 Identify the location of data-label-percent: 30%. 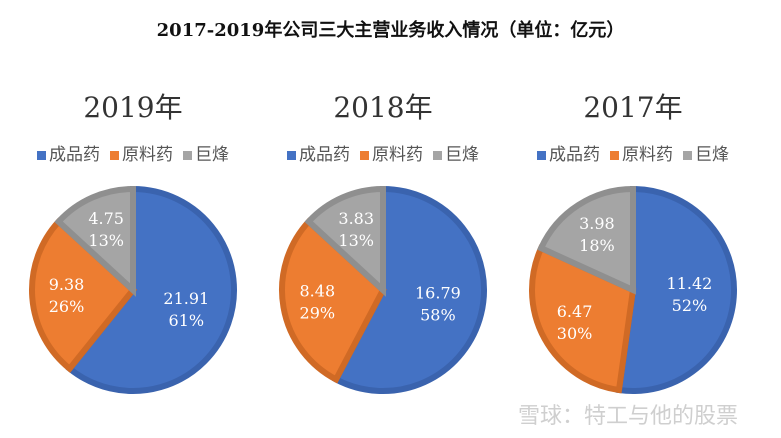
(575, 333).